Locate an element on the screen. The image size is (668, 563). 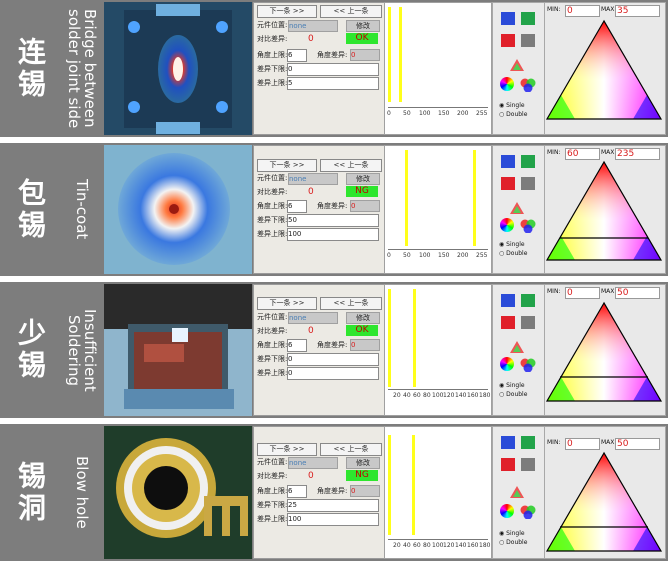
color-range-panel: MIN: 0 MAX: 35 is located at coordinates (605, 68).